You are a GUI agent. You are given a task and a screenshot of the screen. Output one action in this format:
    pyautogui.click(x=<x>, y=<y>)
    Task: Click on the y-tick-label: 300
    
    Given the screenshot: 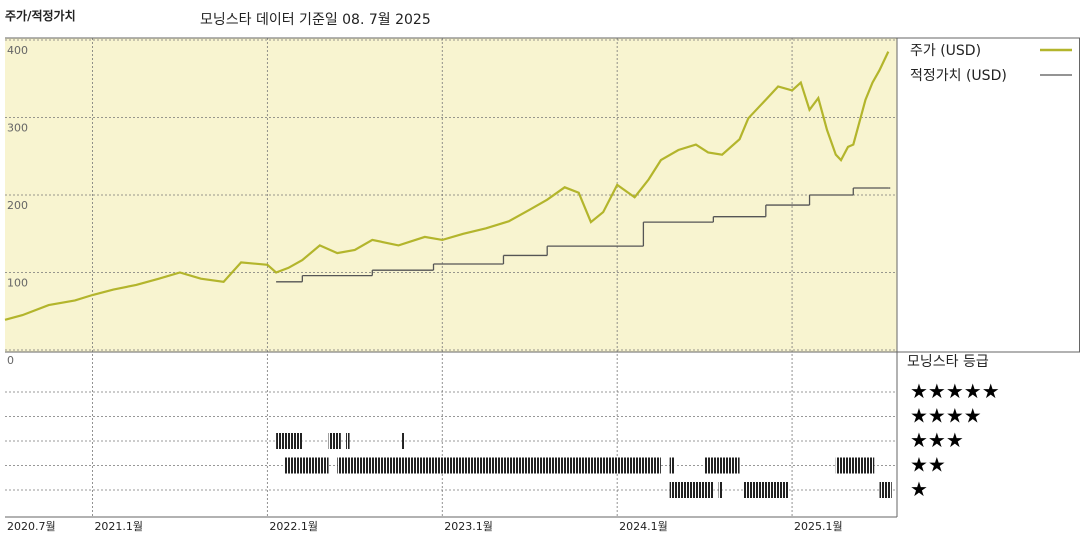 What is the action you would take?
    pyautogui.click(x=17, y=128)
    